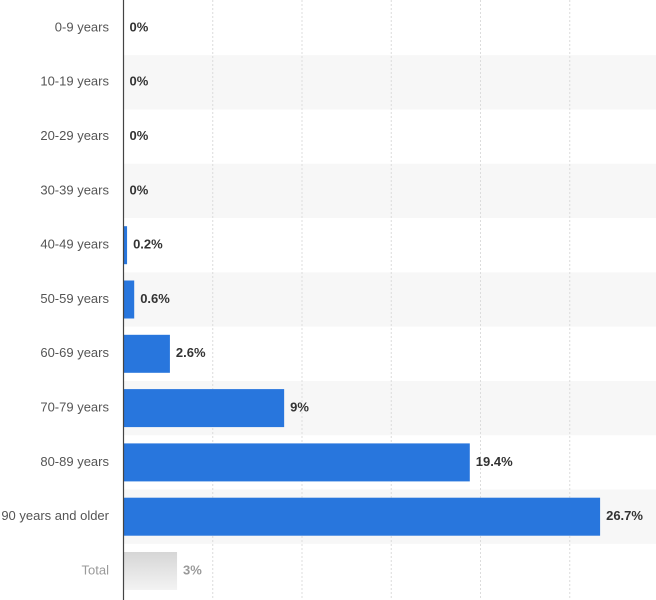  What do you see at coordinates (155, 298) in the screenshot?
I see `value-label-50-59-years: 0.6%` at bounding box center [155, 298].